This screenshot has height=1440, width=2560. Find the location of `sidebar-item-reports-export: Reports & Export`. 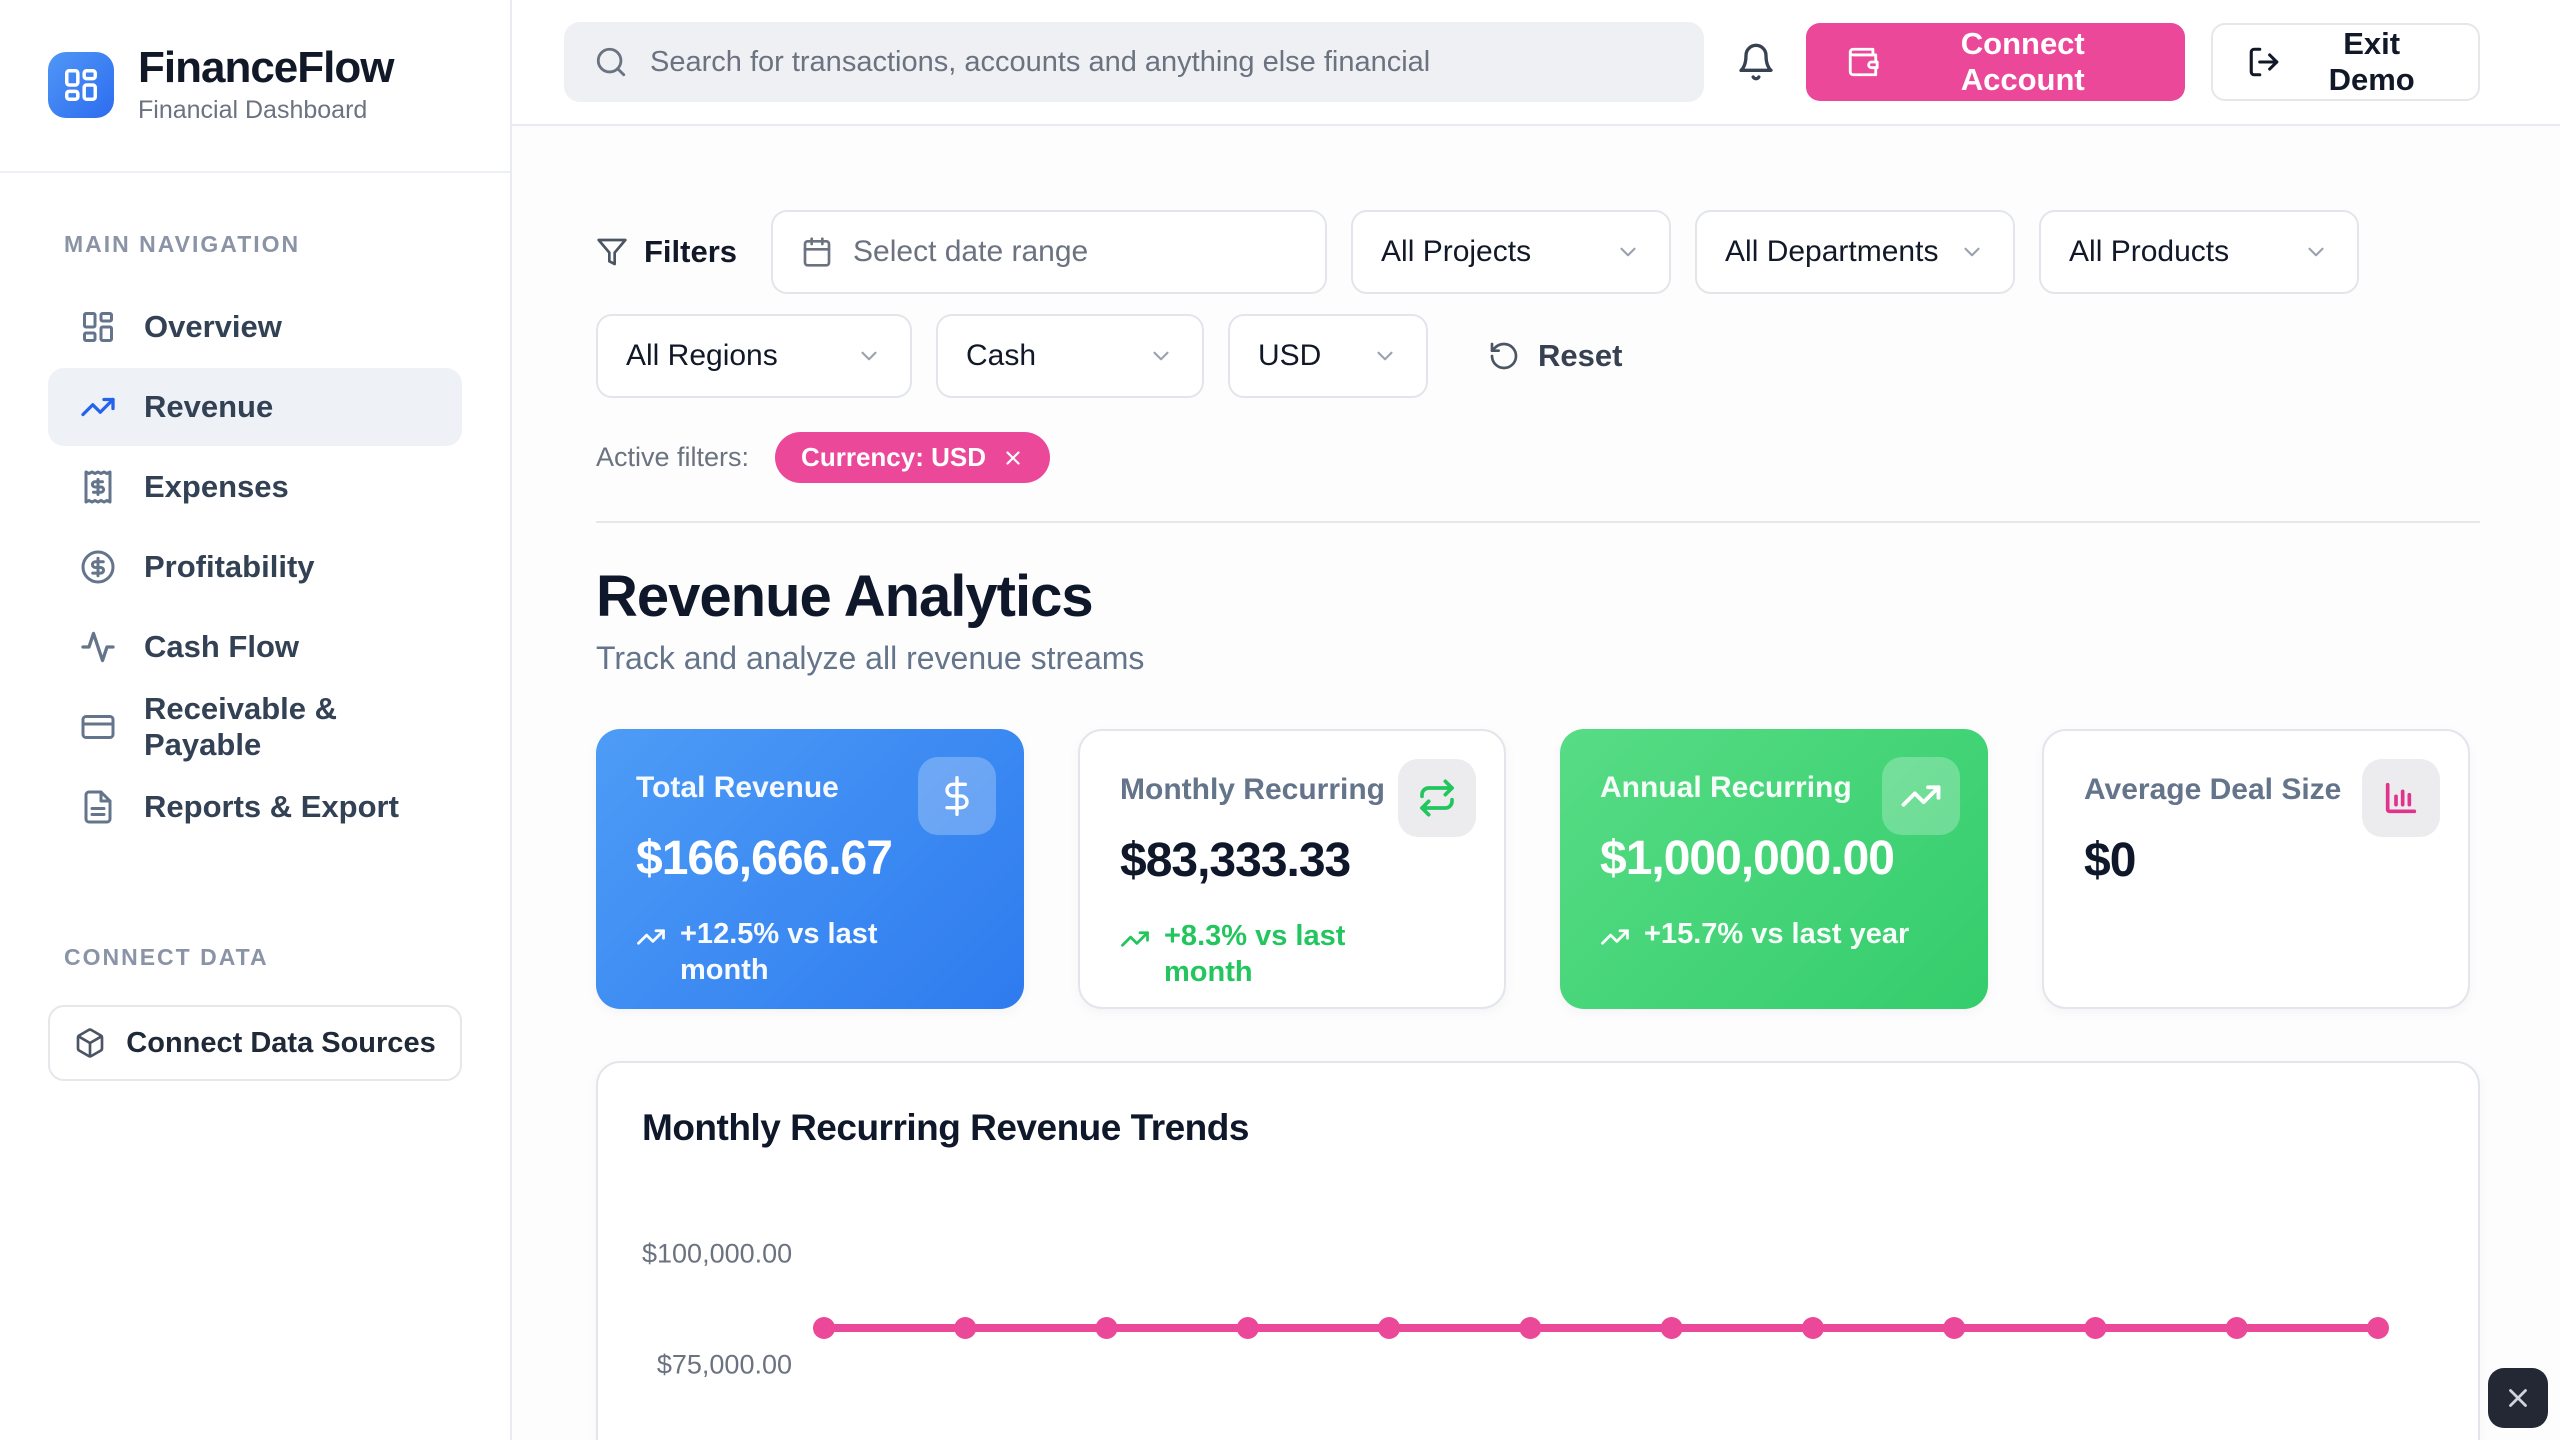

sidebar-item-reports-export: Reports & Export is located at coordinates (255, 807).